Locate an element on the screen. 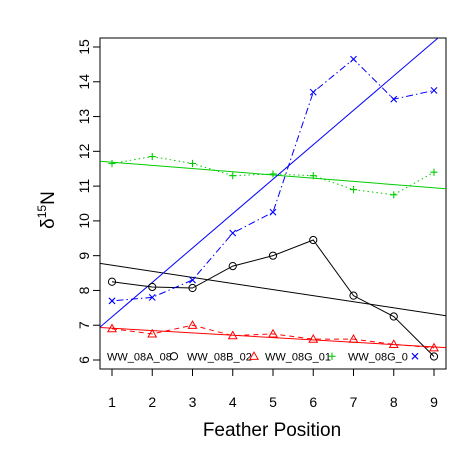 This screenshot has height=474, width=474. x-tick-label: 7 is located at coordinates (354, 402).